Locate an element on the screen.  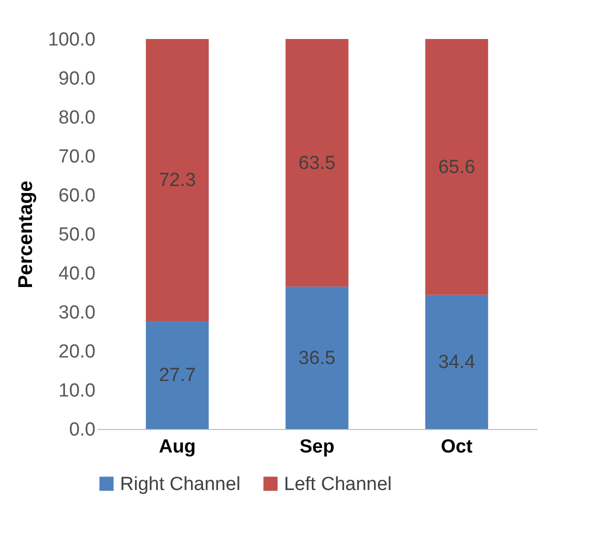
y-axis-title: Percentage is located at coordinates (25, 234).